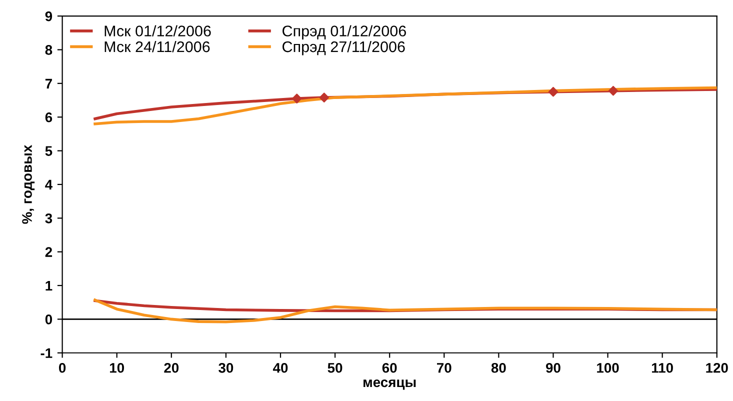 The height and width of the screenshot is (401, 733). I want to click on x-tick-label: 80, so click(498, 367).